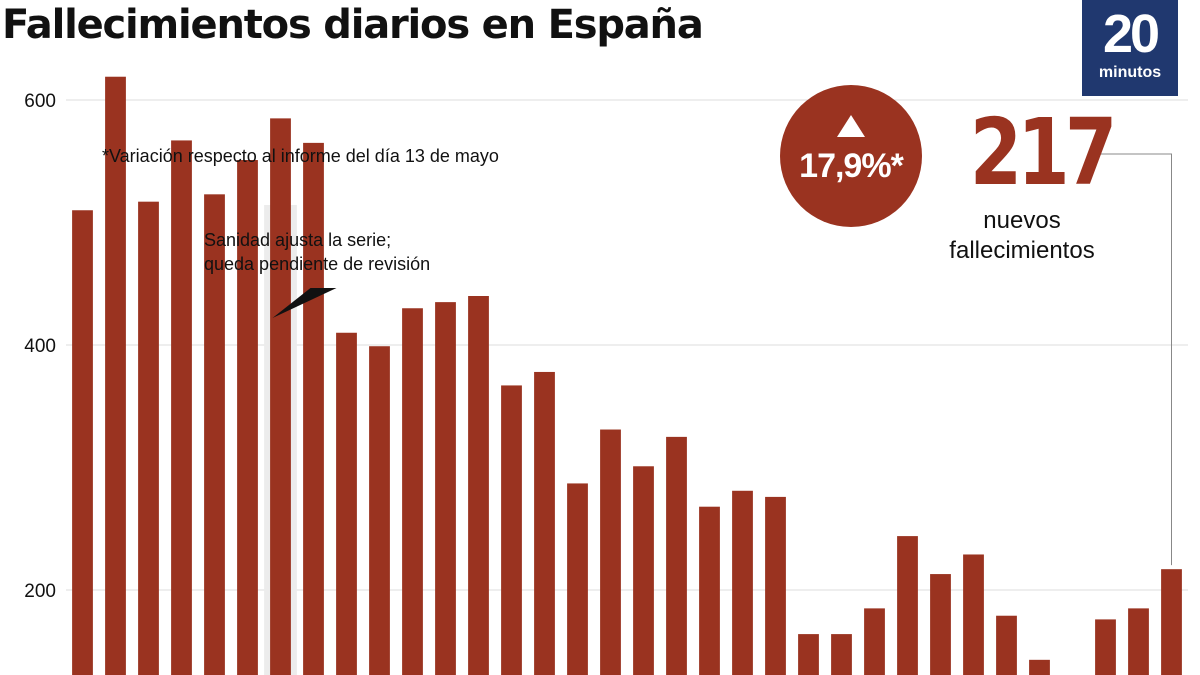 The image size is (1200, 675). Describe the element at coordinates (1131, 34) in the screenshot. I see `logo-number: 20` at that location.